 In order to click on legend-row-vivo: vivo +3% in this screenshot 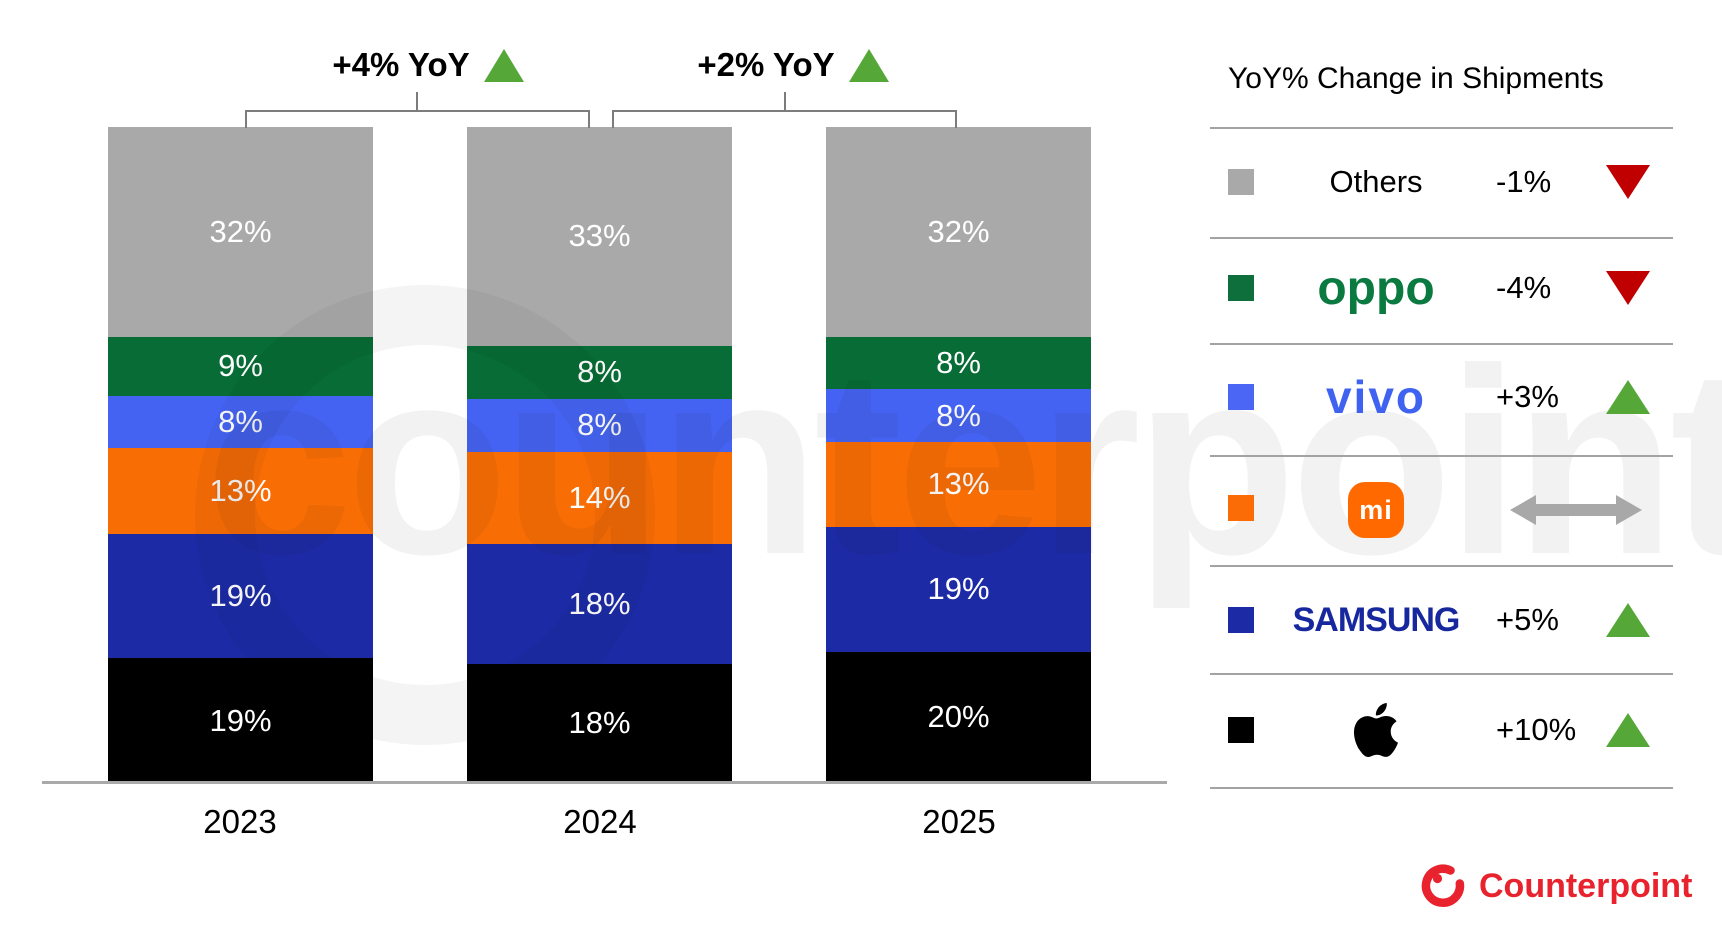, I will do `click(1441, 397)`.